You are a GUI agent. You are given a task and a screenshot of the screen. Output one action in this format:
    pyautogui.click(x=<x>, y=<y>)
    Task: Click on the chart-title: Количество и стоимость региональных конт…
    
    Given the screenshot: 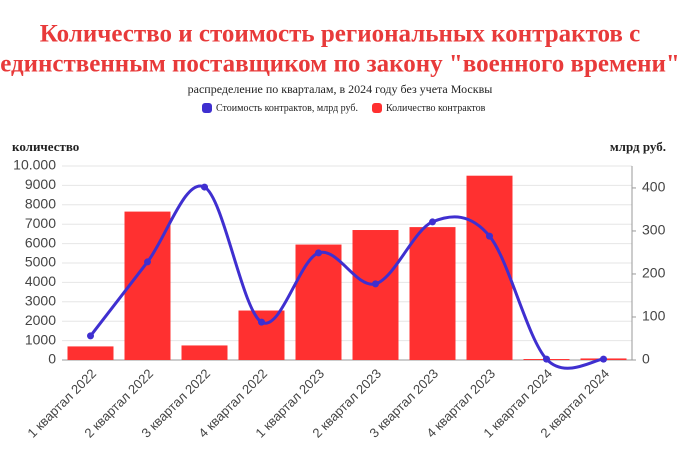 What is the action you would take?
    pyautogui.click(x=340, y=34)
    